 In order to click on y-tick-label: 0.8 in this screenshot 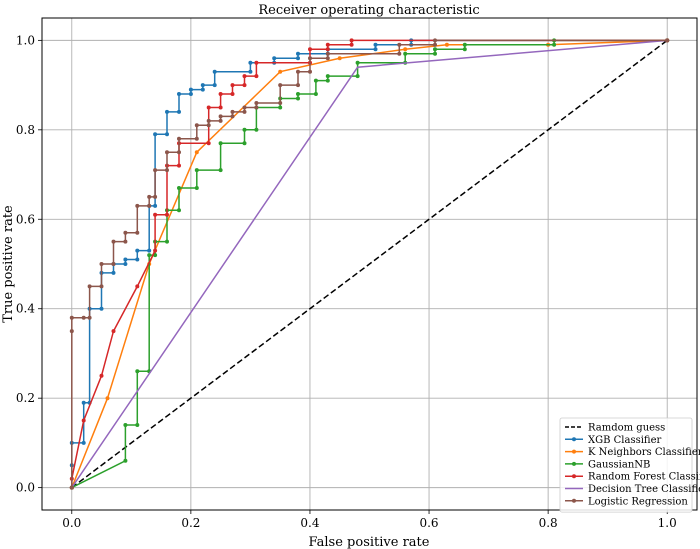, I will do `click(25, 130)`.